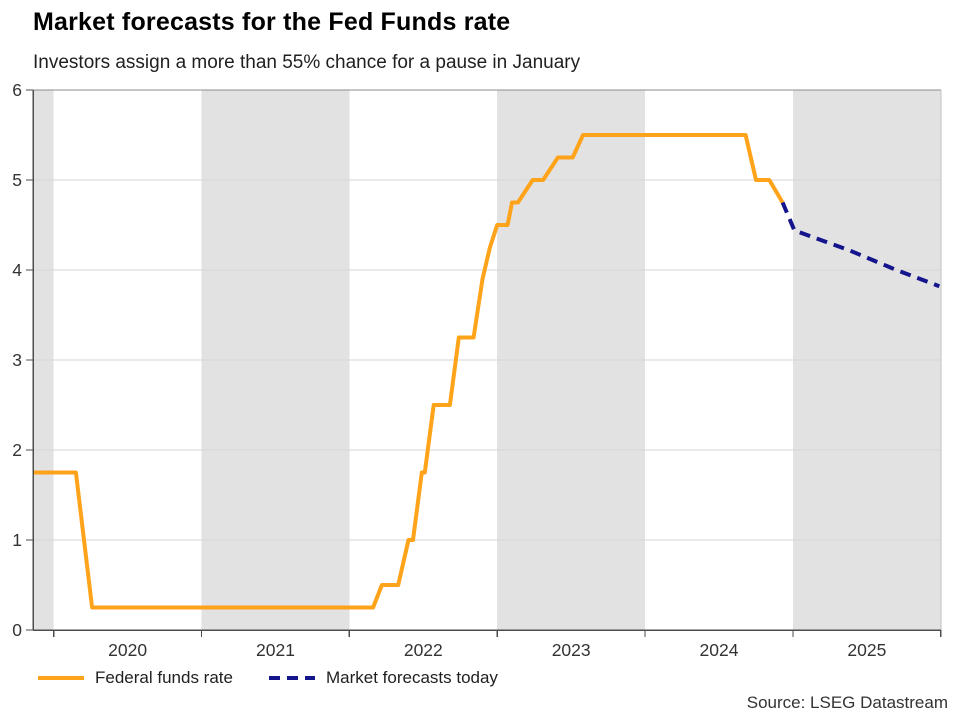  I want to click on y-axis-tick-label: 2, so click(17, 450).